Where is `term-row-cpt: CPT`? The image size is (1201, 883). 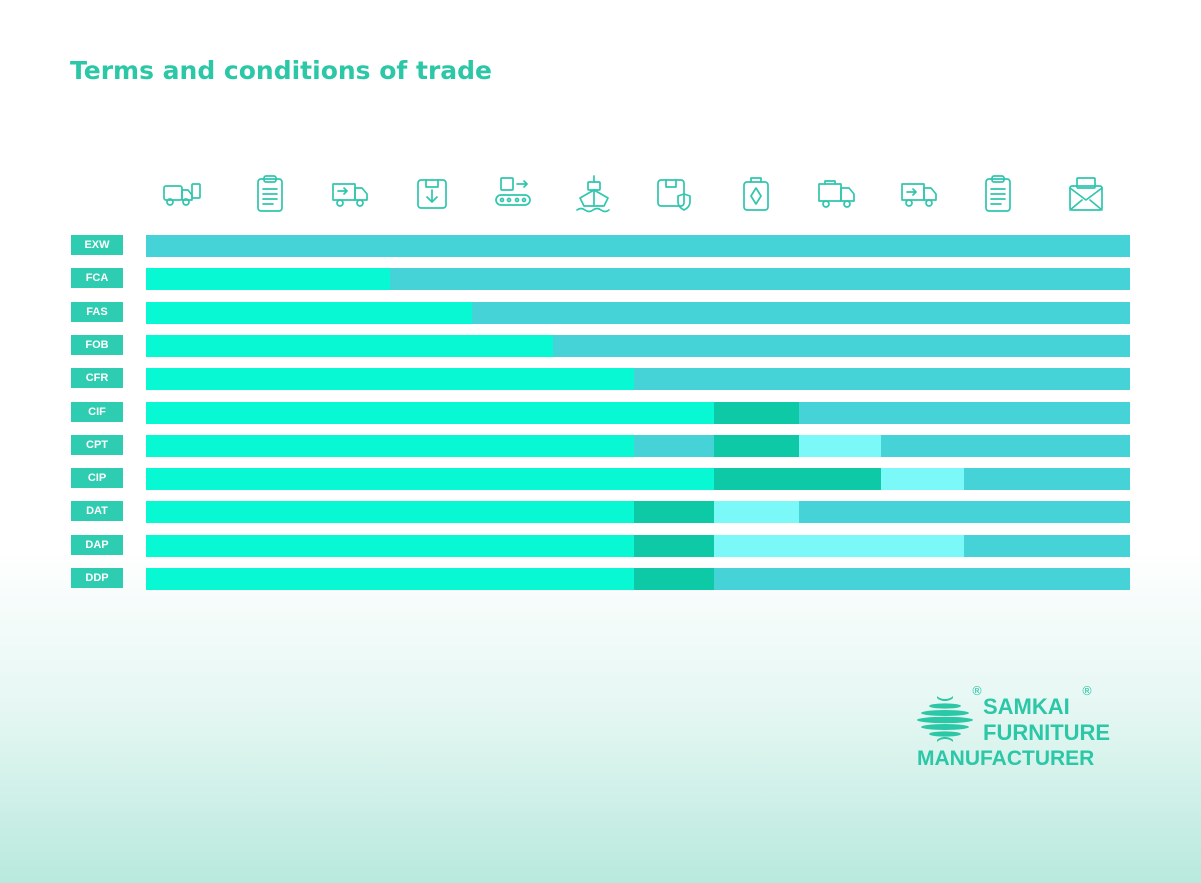 term-row-cpt: CPT is located at coordinates (600, 445).